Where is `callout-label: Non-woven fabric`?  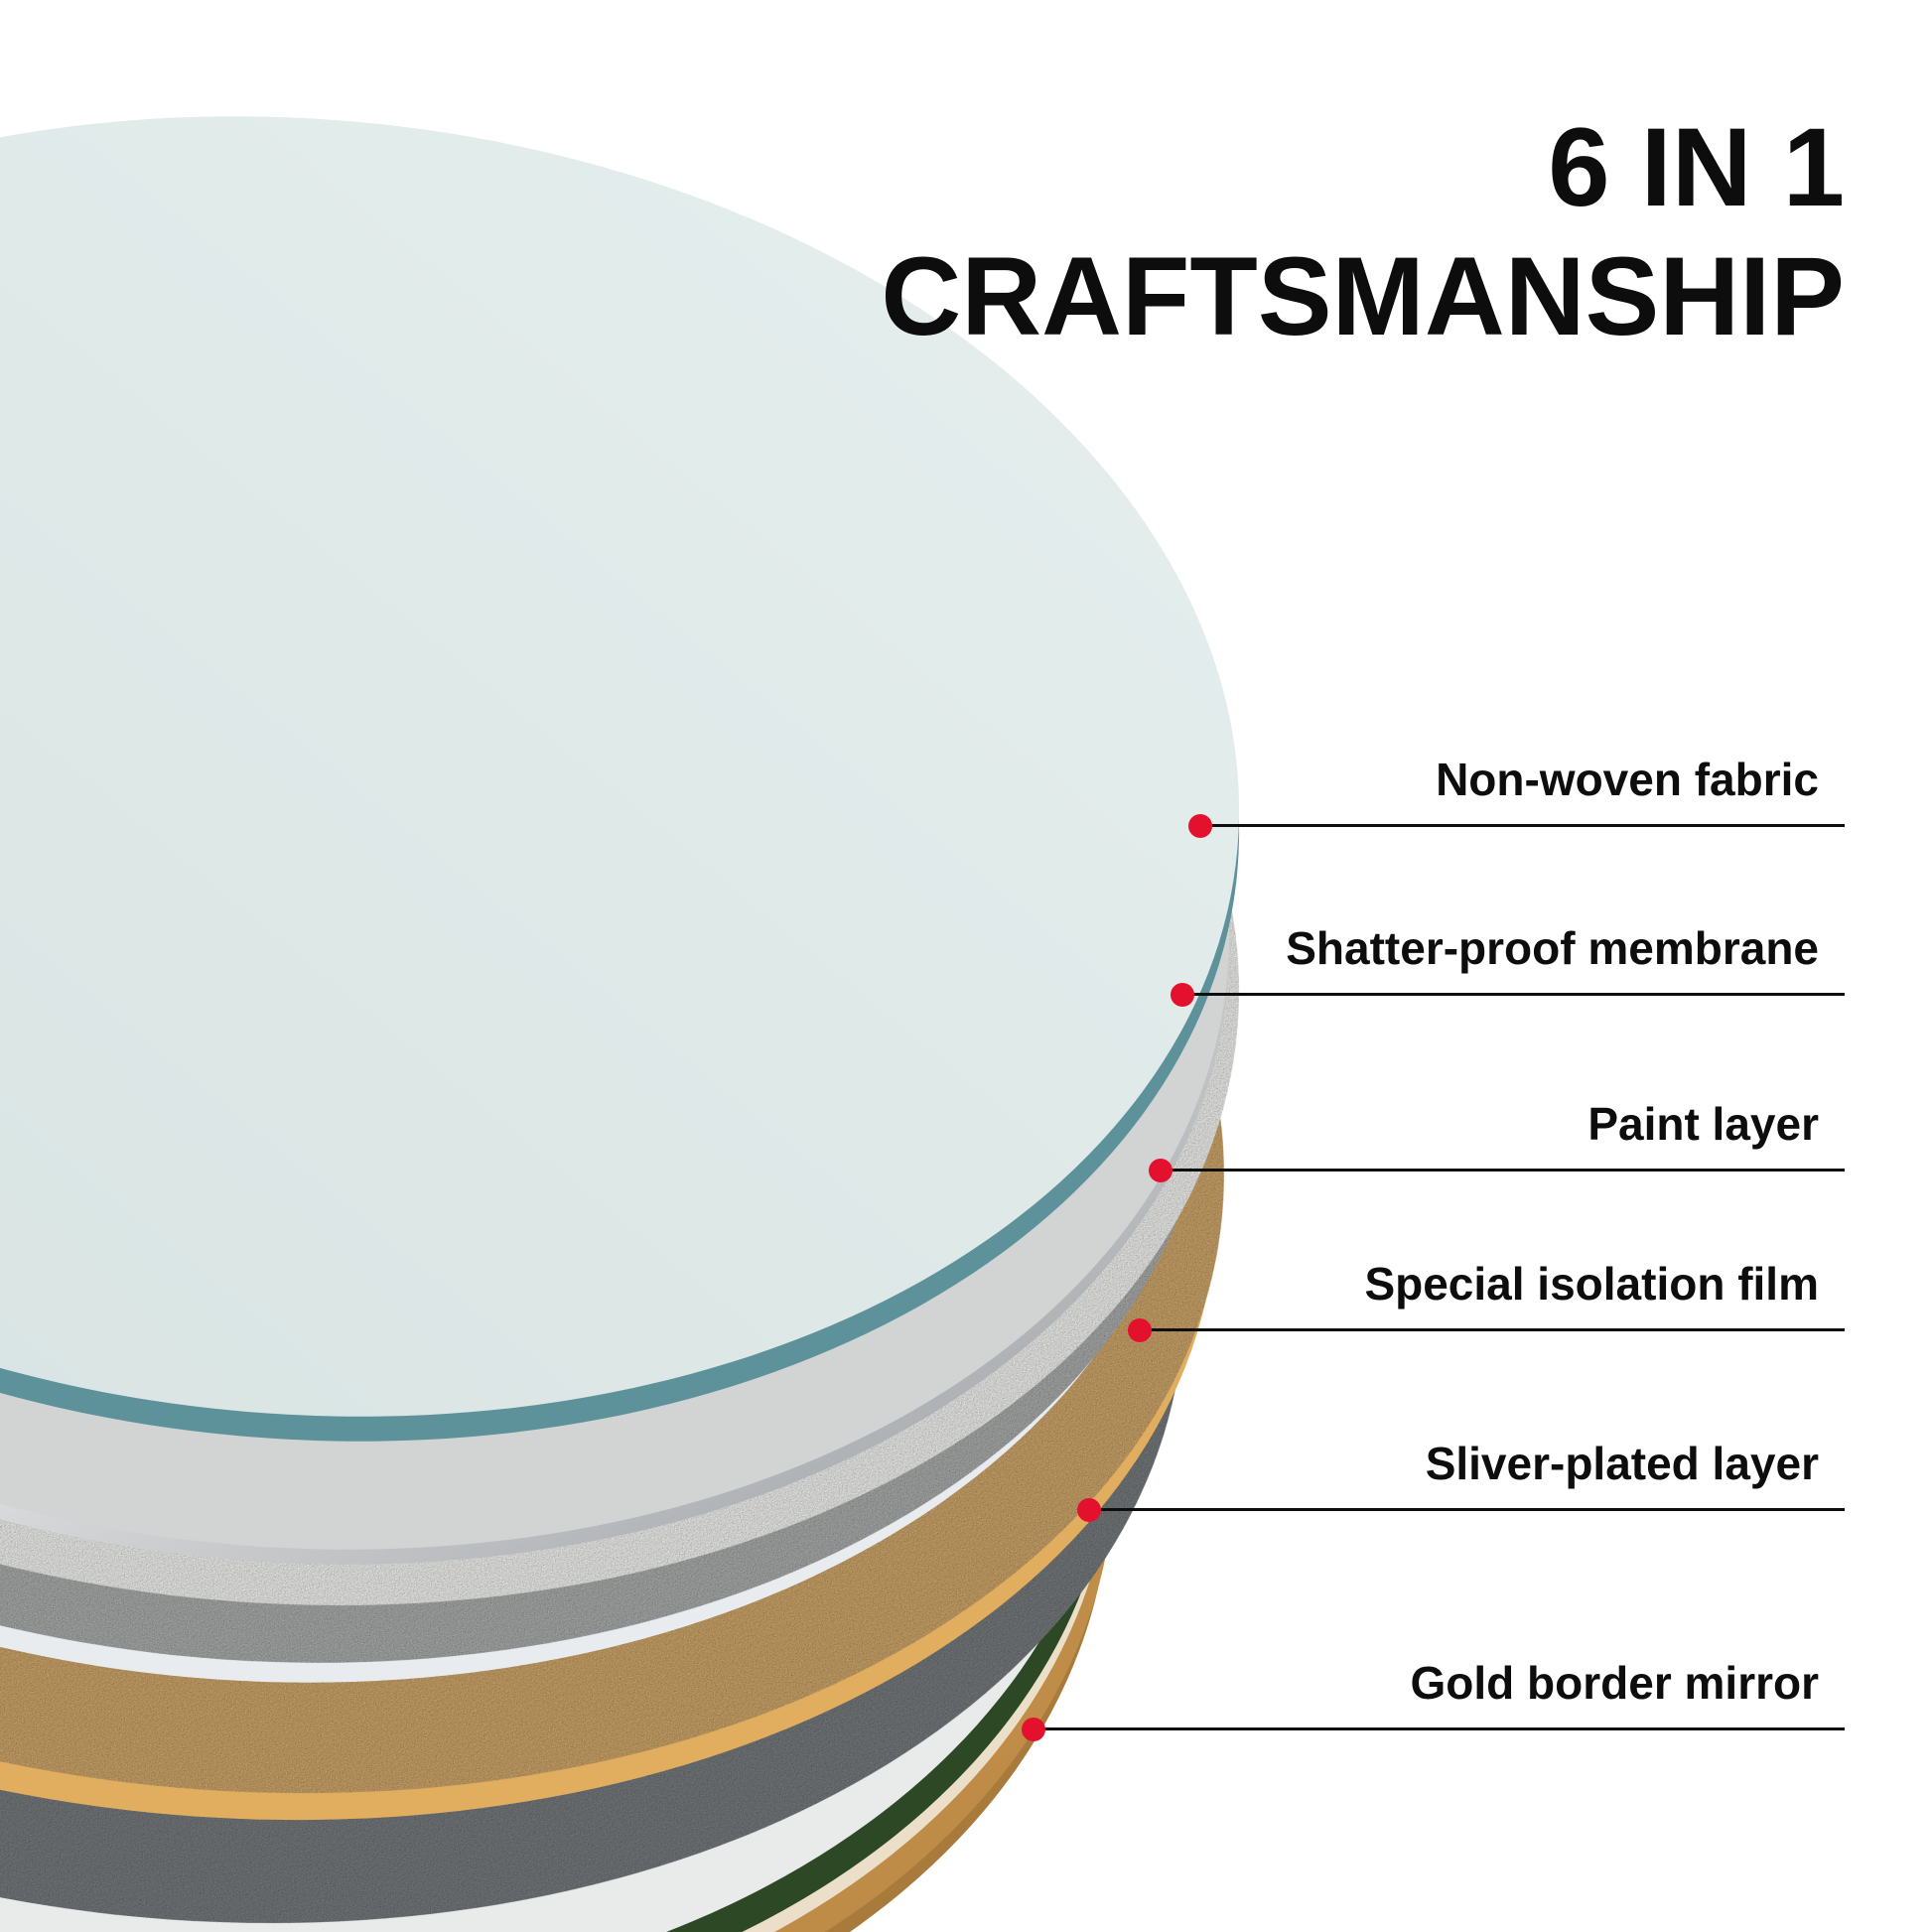 callout-label: Non-woven fabric is located at coordinates (1627, 780).